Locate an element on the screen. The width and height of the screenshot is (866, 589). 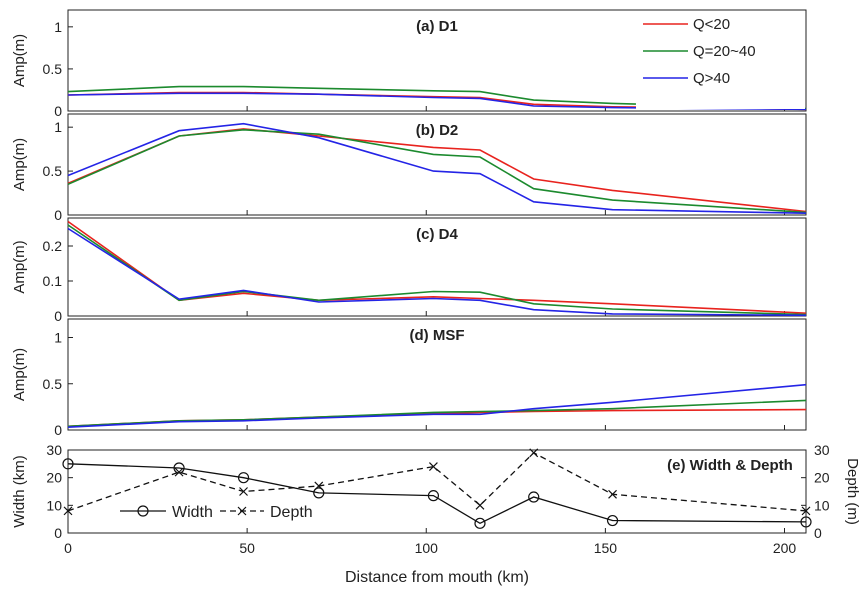
panel-title: (c) D4 is located at coordinates (437, 234).